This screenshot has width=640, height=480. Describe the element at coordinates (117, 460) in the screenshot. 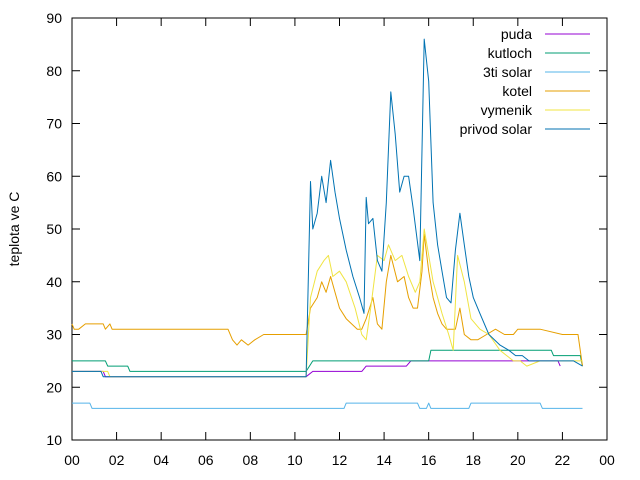

I see `x-tick-label: 02` at that location.